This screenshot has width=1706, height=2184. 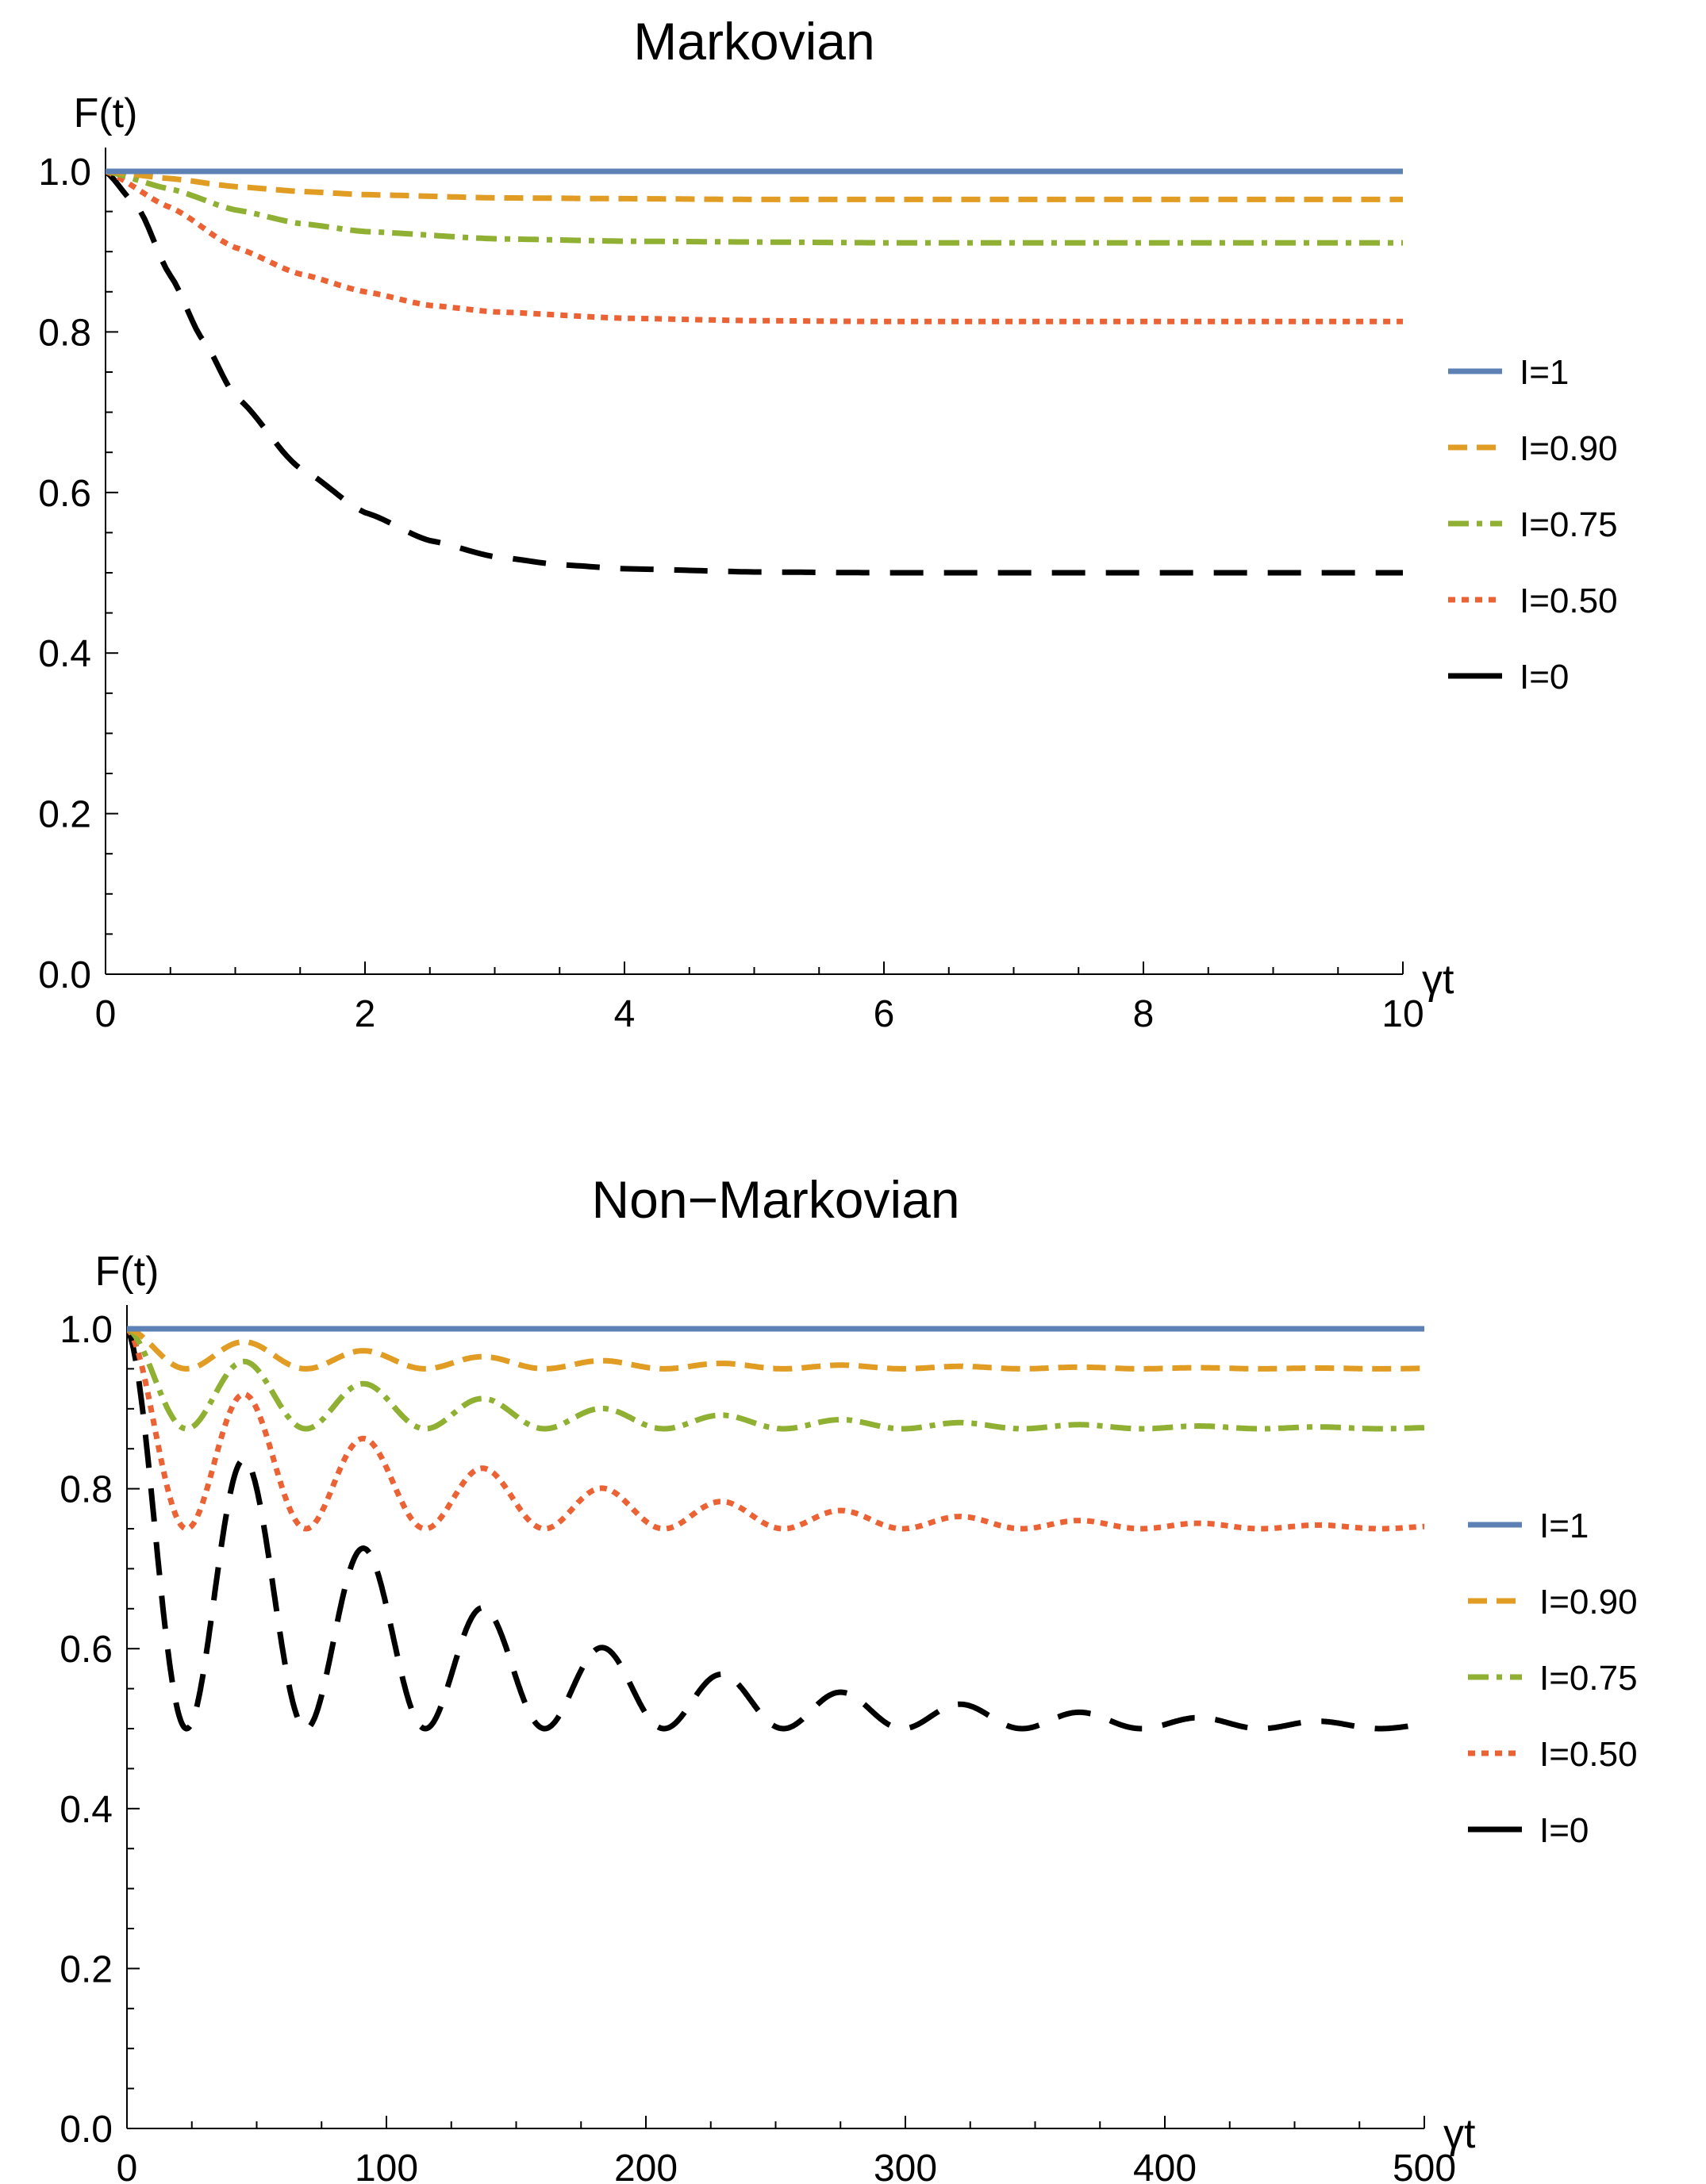 I want to click on x-tick-label: 4, so click(x=625, y=1014).